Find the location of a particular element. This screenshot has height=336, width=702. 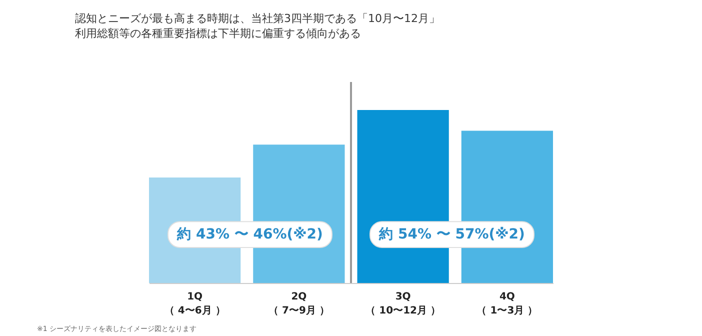

annotation: 約 54% 〜 57%(※2) is located at coordinates (451, 234).